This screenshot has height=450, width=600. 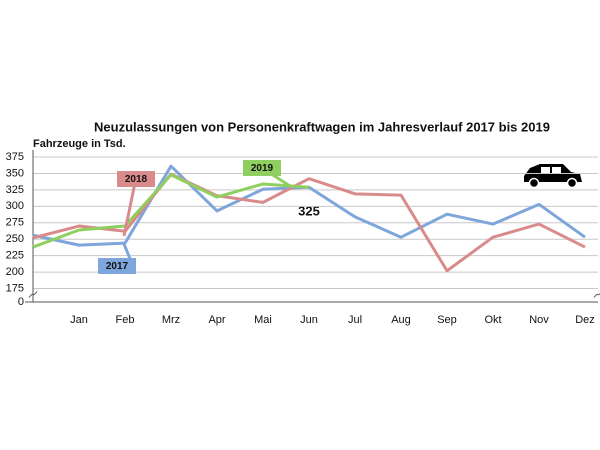 What do you see at coordinates (309, 210) in the screenshot?
I see `annotation: 325` at bounding box center [309, 210].